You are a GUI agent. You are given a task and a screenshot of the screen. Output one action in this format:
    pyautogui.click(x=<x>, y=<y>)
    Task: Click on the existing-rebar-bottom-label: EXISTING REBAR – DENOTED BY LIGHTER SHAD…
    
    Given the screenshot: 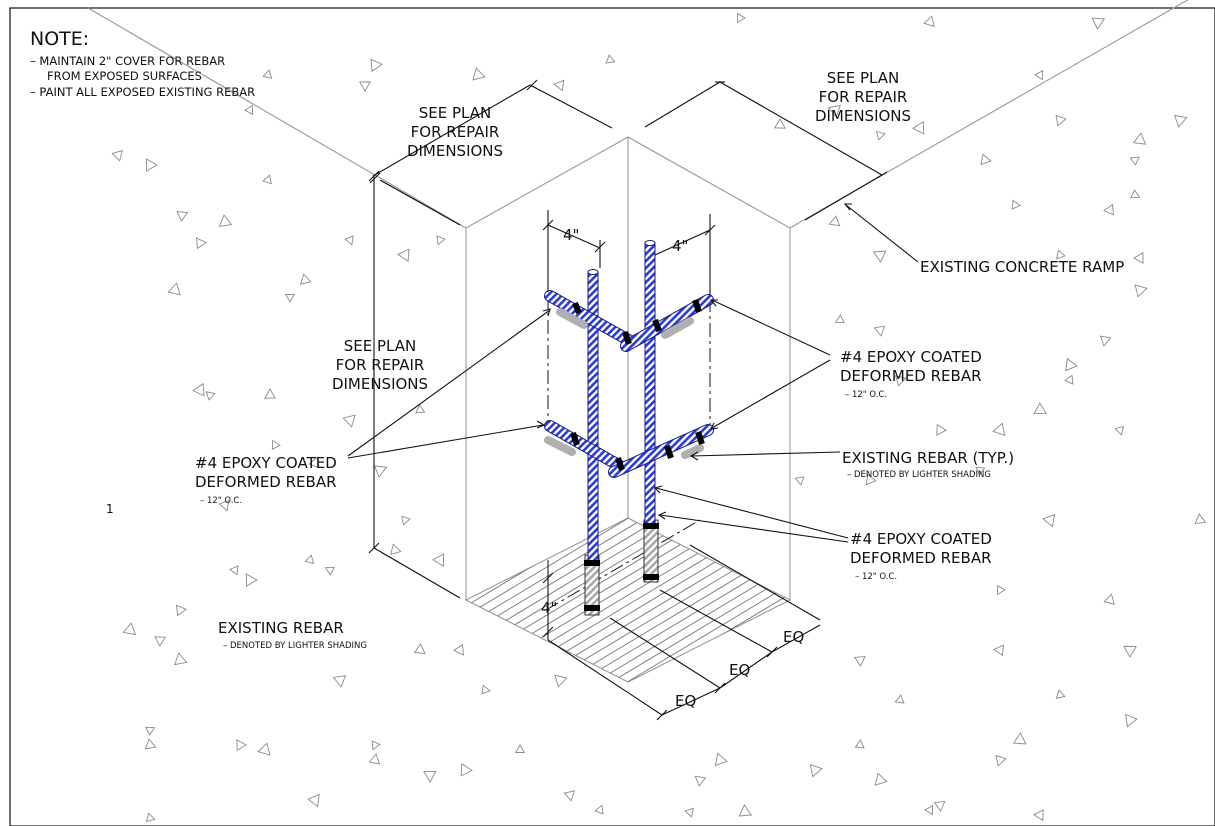 What is the action you would take?
    pyautogui.click(x=292, y=635)
    